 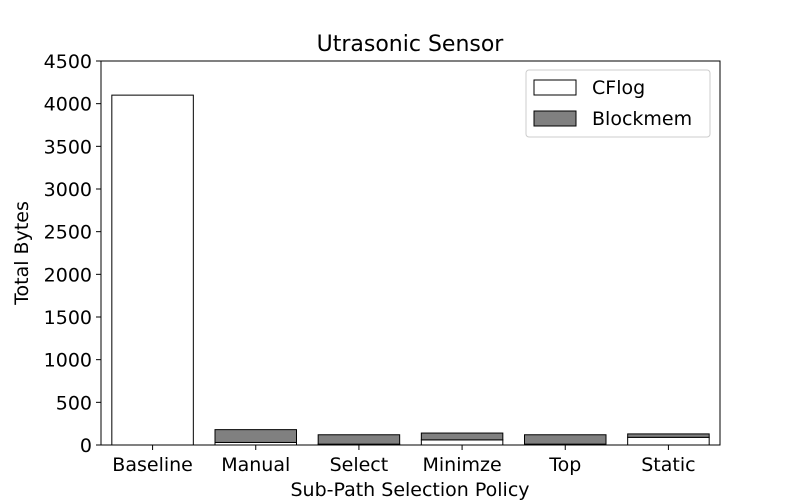 I want to click on chart-title: Utrasonic Sensor, so click(x=411, y=44).